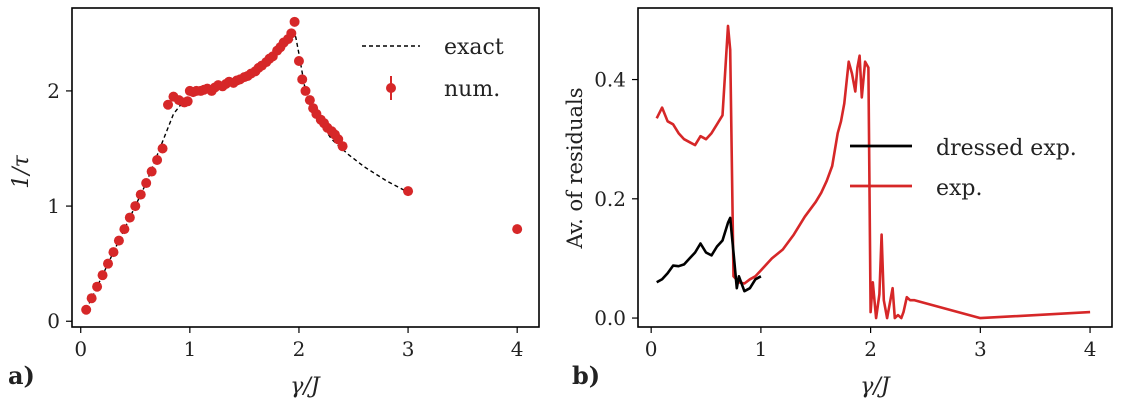 This screenshot has width=1124, height=410. What do you see at coordinates (21, 375) in the screenshot?
I see `panel-a-label: a)` at bounding box center [21, 375].